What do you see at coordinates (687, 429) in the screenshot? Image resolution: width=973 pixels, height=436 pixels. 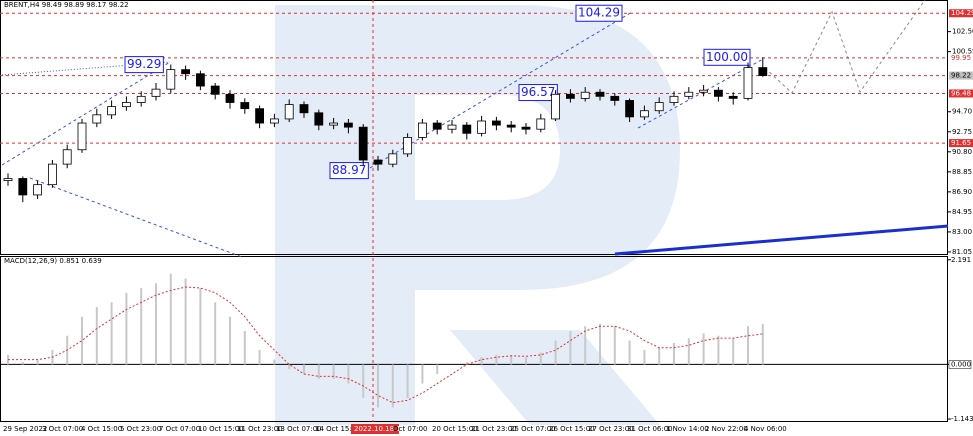 I see `x-tick-label: 1 Nov 14:00` at bounding box center [687, 429].